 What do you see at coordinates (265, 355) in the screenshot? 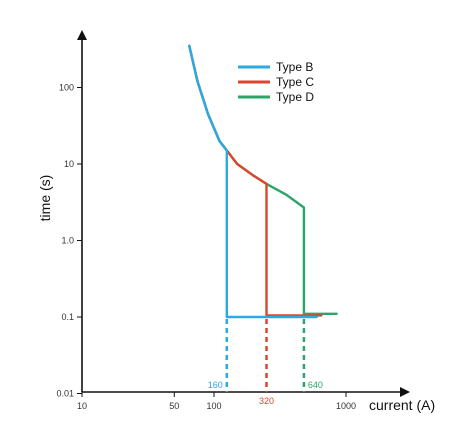
I see `guide-lines` at bounding box center [265, 355].